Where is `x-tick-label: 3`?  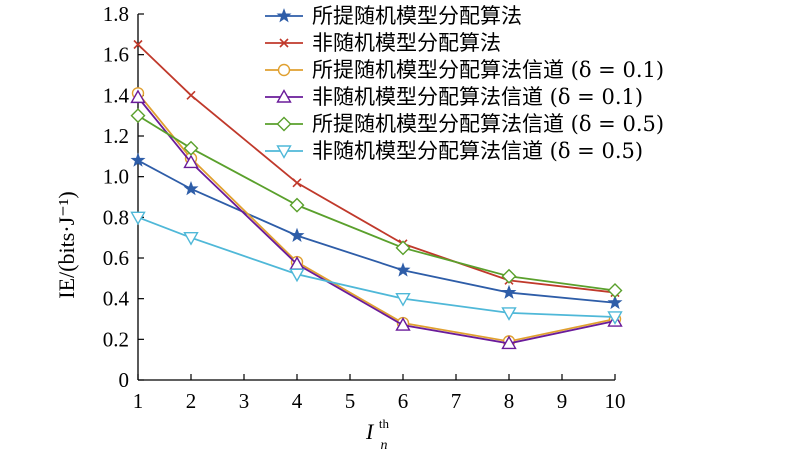
x-tick-label: 3 is located at coordinates (244, 401).